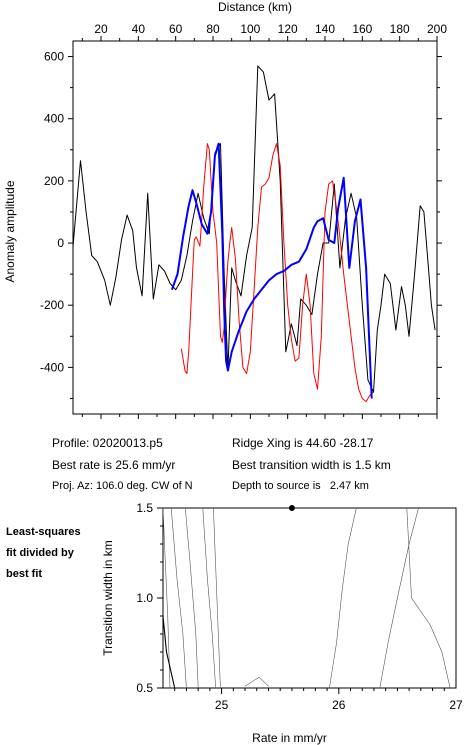 This screenshot has height=745, width=467. What do you see at coordinates (176, 29) in the screenshot?
I see `x-tick-label: 60` at bounding box center [176, 29].